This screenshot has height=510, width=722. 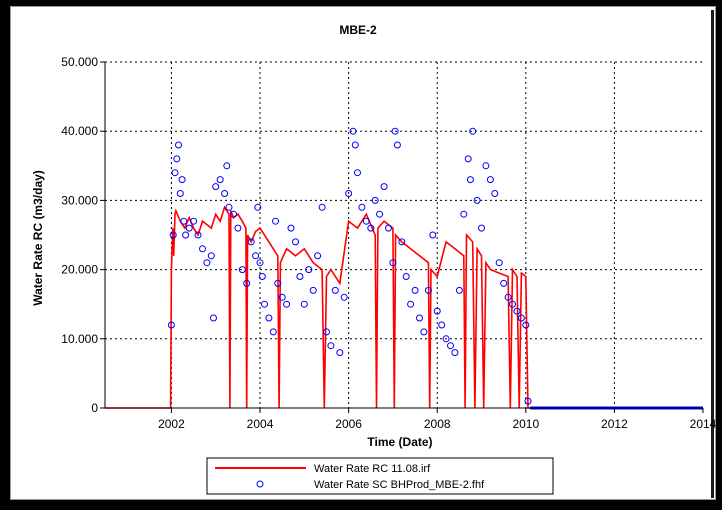 What do you see at coordinates (260, 484) in the screenshot?
I see `legend-marker-swatch` at bounding box center [260, 484].